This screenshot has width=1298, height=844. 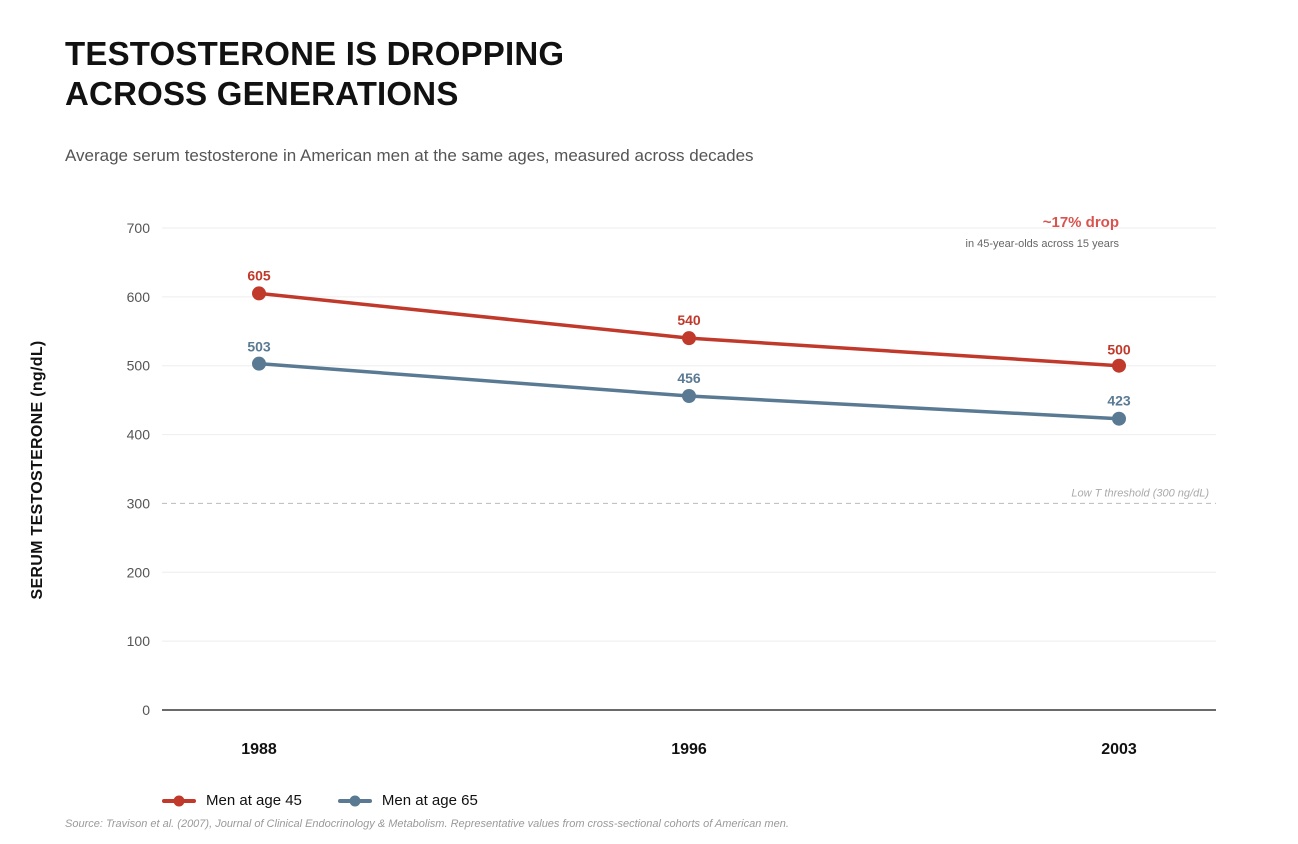 What do you see at coordinates (1043, 244) in the screenshot?
I see `annotation-detail: in 45-year-olds across 15 years` at bounding box center [1043, 244].